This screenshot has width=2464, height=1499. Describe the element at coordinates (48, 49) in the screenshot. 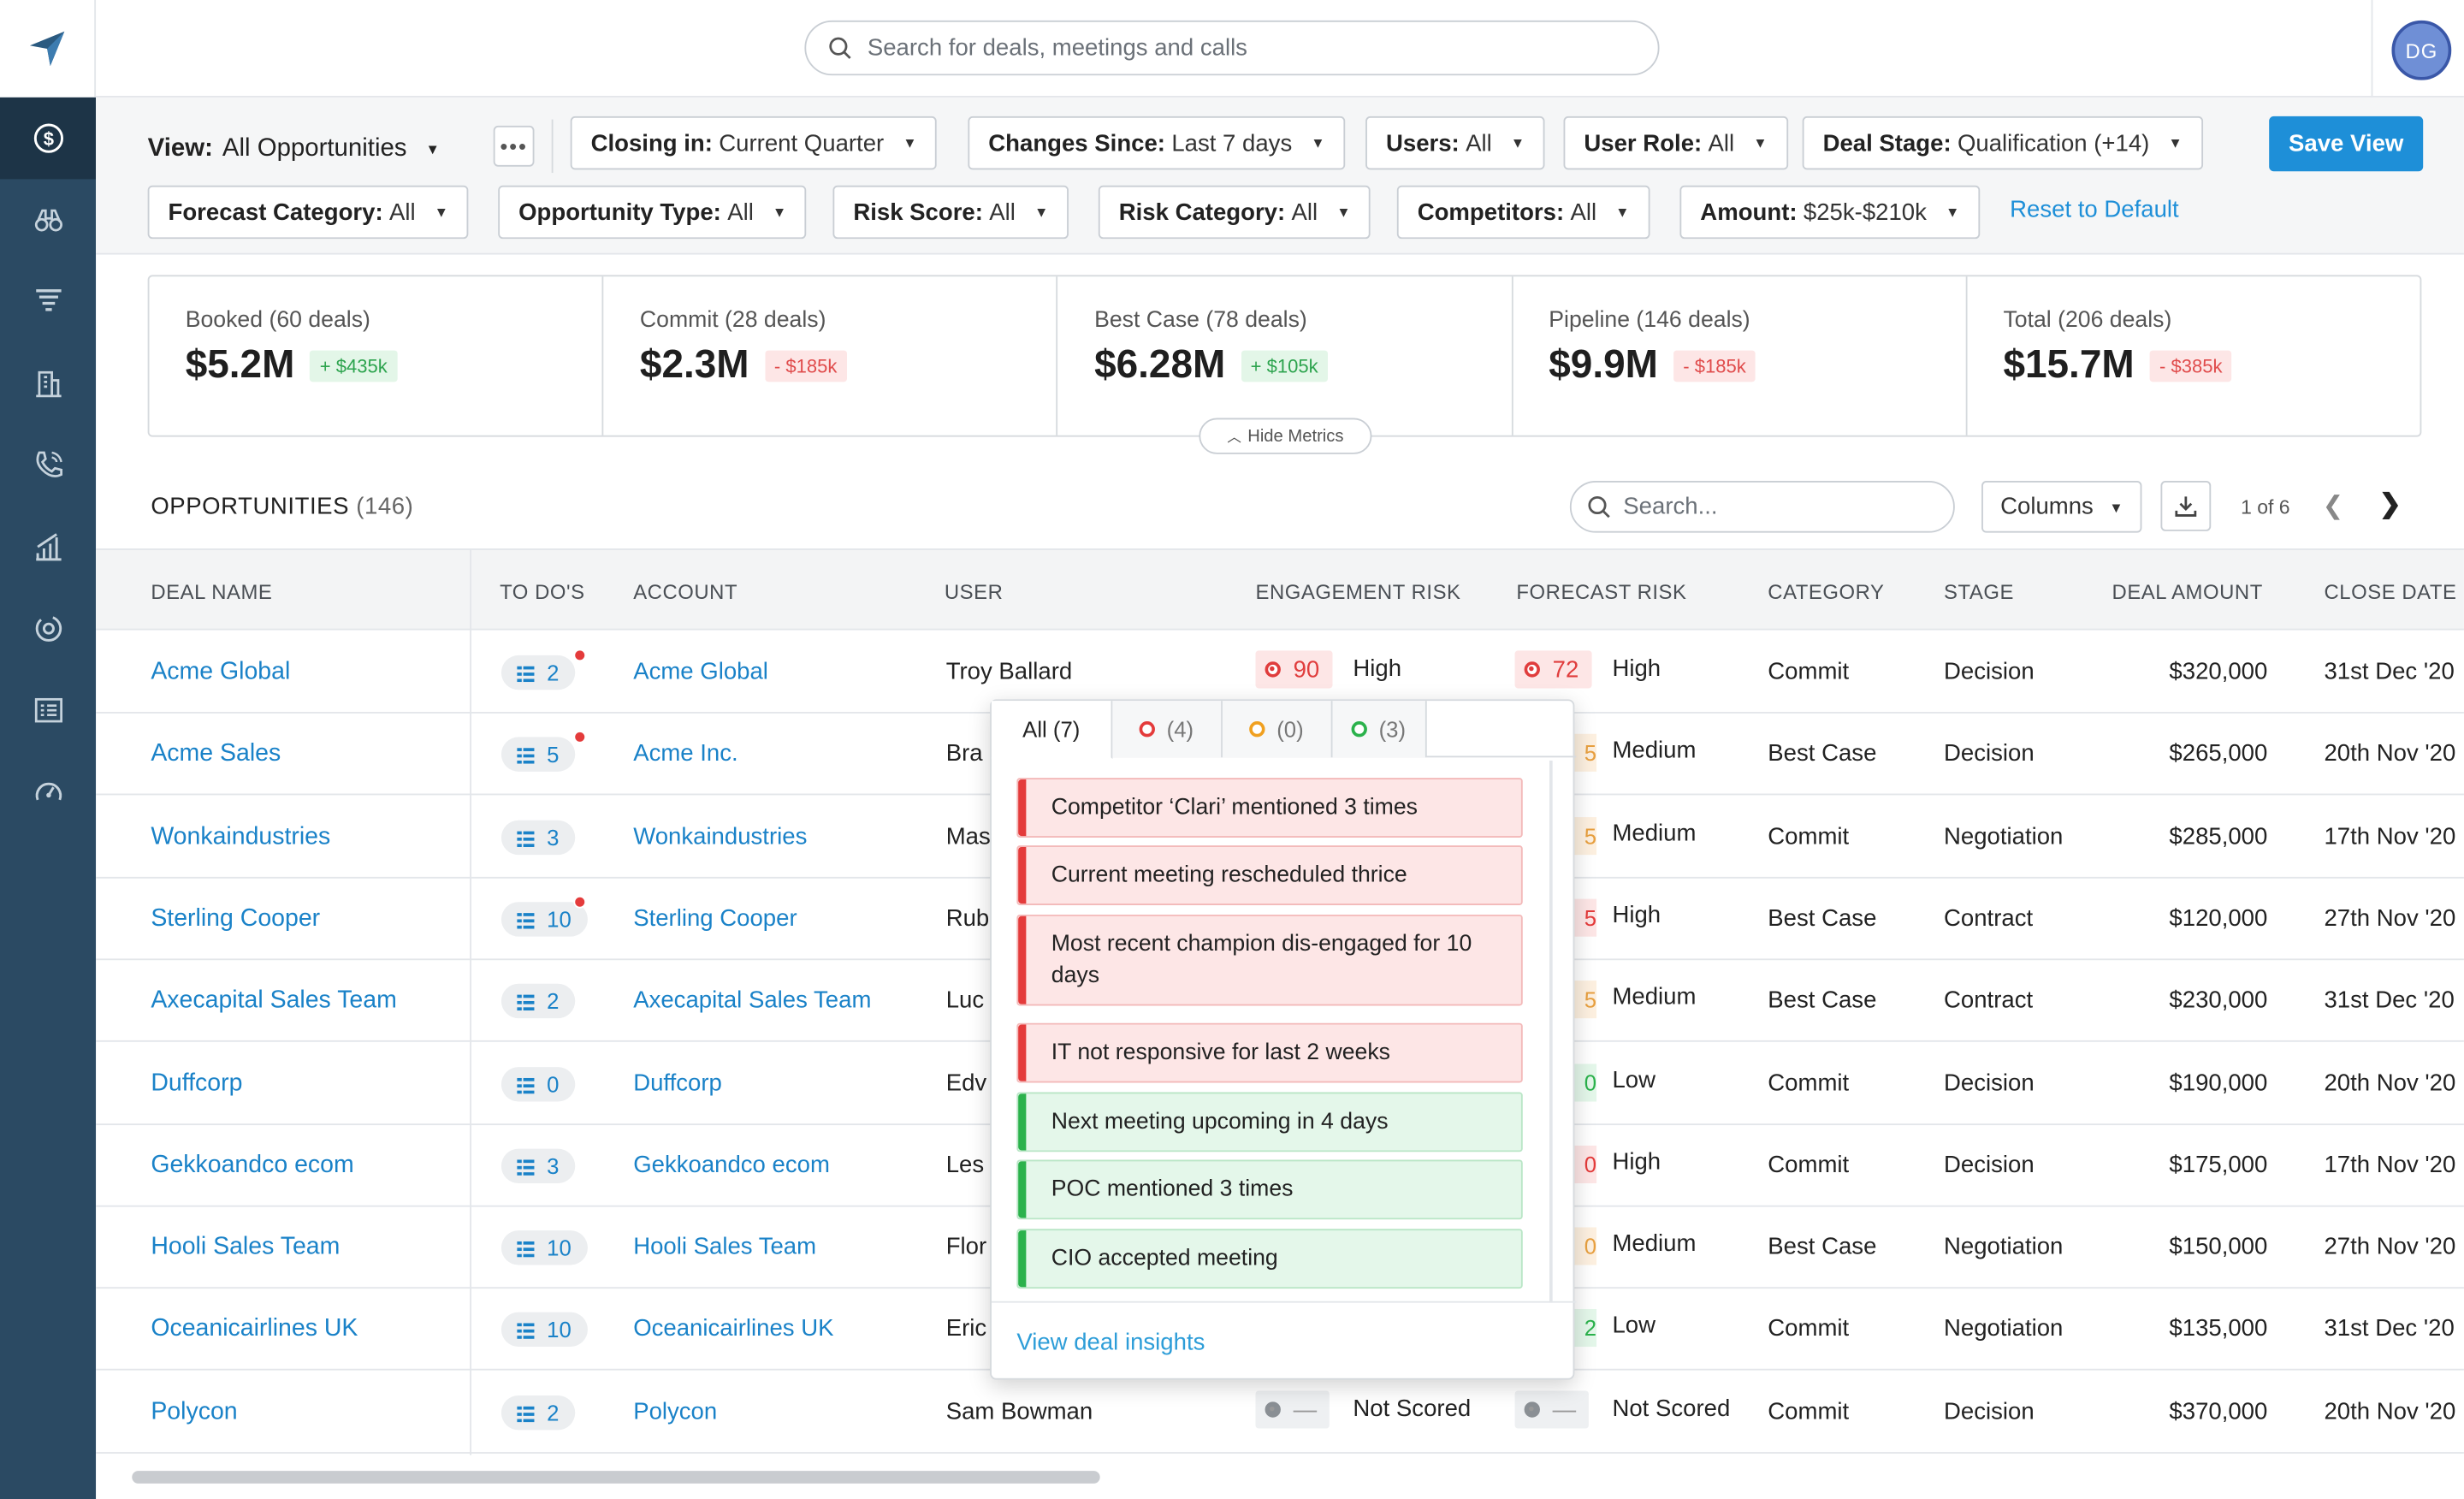

I see `logo` at that location.